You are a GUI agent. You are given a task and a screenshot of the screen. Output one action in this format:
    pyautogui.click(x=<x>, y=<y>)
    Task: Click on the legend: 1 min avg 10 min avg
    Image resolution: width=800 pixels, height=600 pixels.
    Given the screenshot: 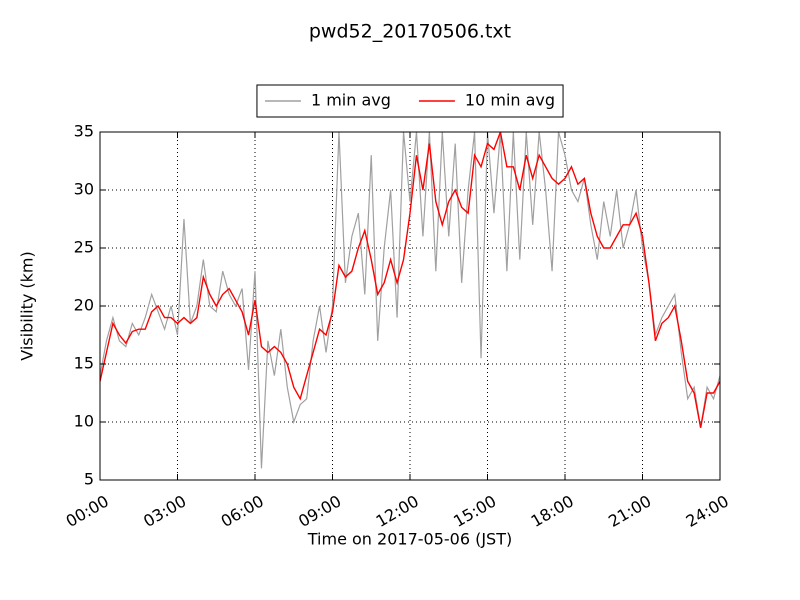 What is the action you would take?
    pyautogui.click(x=410, y=101)
    